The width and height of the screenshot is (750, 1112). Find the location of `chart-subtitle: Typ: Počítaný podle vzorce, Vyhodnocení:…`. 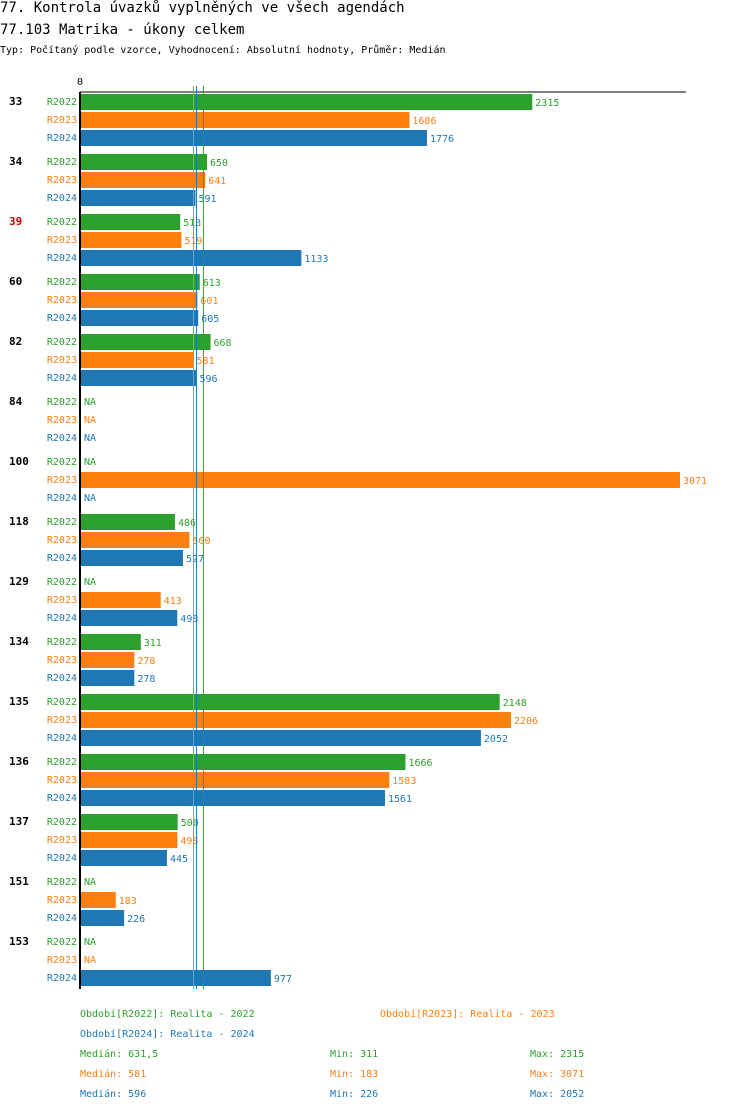

chart-subtitle: Typ: Počítaný podle vzorce, Vyhodnocení:… is located at coordinates (223, 50).